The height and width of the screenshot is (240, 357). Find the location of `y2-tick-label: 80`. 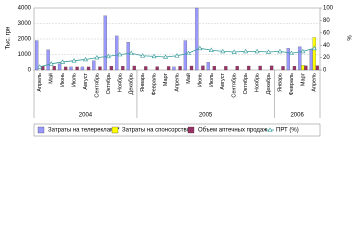

y2-tick-label: 80 is located at coordinates (326, 21).